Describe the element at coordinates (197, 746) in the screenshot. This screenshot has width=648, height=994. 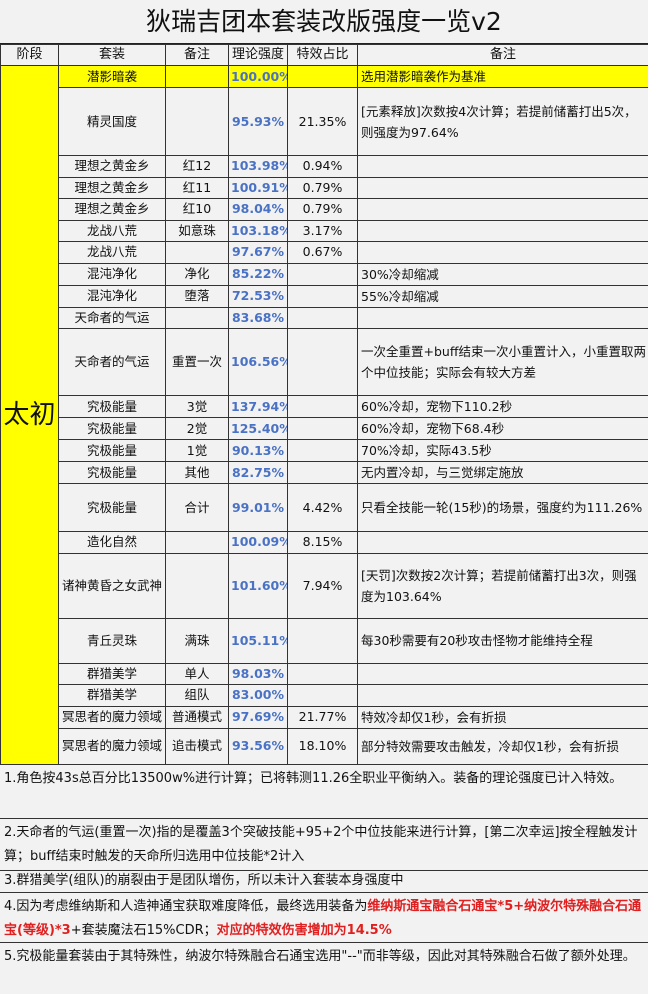
I see `remark-cell: 追击模式` at that location.